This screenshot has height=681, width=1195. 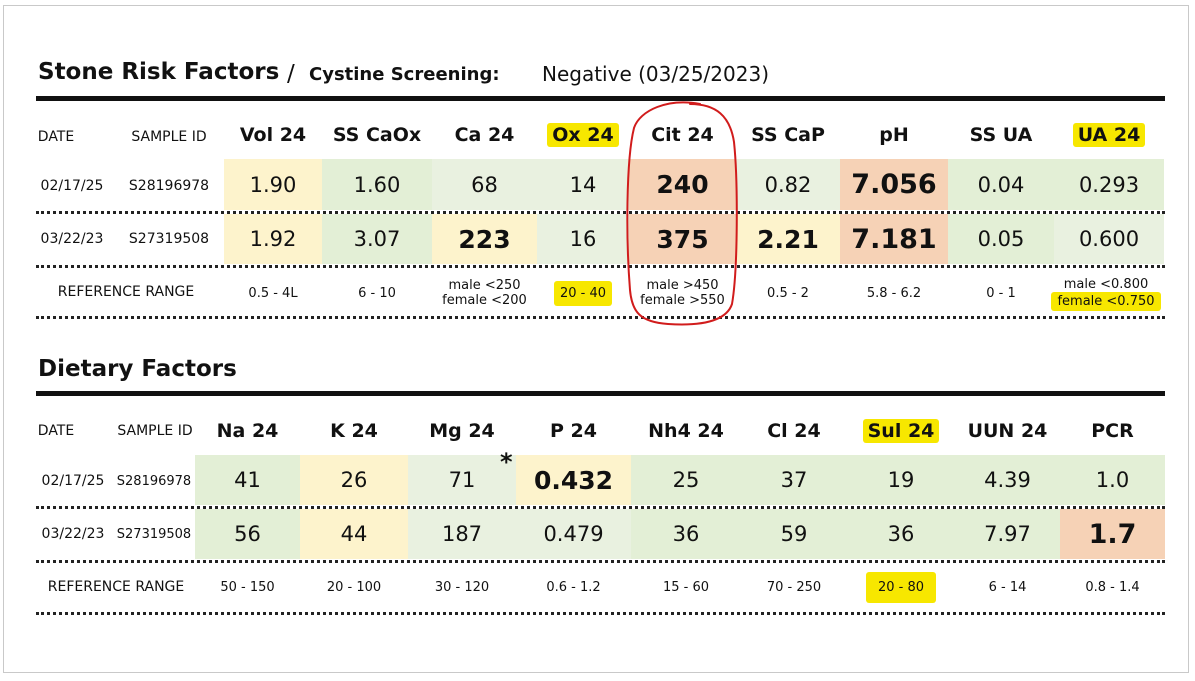 What do you see at coordinates (901, 431) in the screenshot?
I see `sul24-highlight: Sul 24` at bounding box center [901, 431].